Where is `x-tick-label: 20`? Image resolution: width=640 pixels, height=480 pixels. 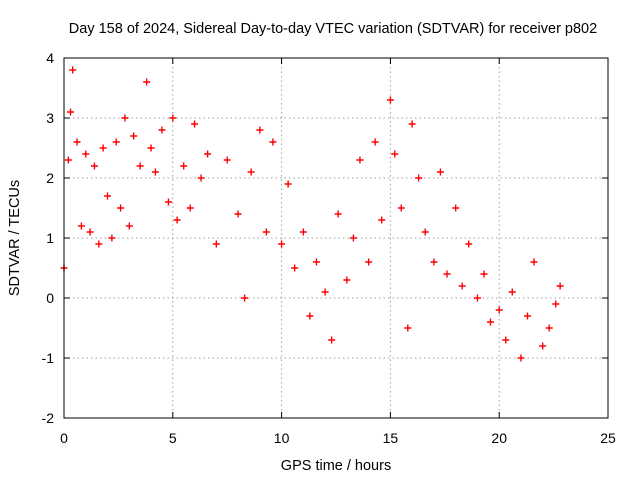
x-tick-label: 20 is located at coordinates (499, 438).